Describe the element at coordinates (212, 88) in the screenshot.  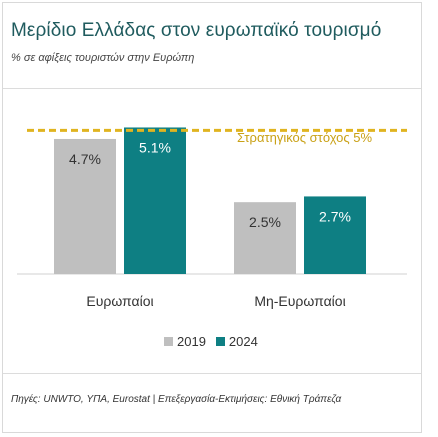
I see `header-divider` at that location.